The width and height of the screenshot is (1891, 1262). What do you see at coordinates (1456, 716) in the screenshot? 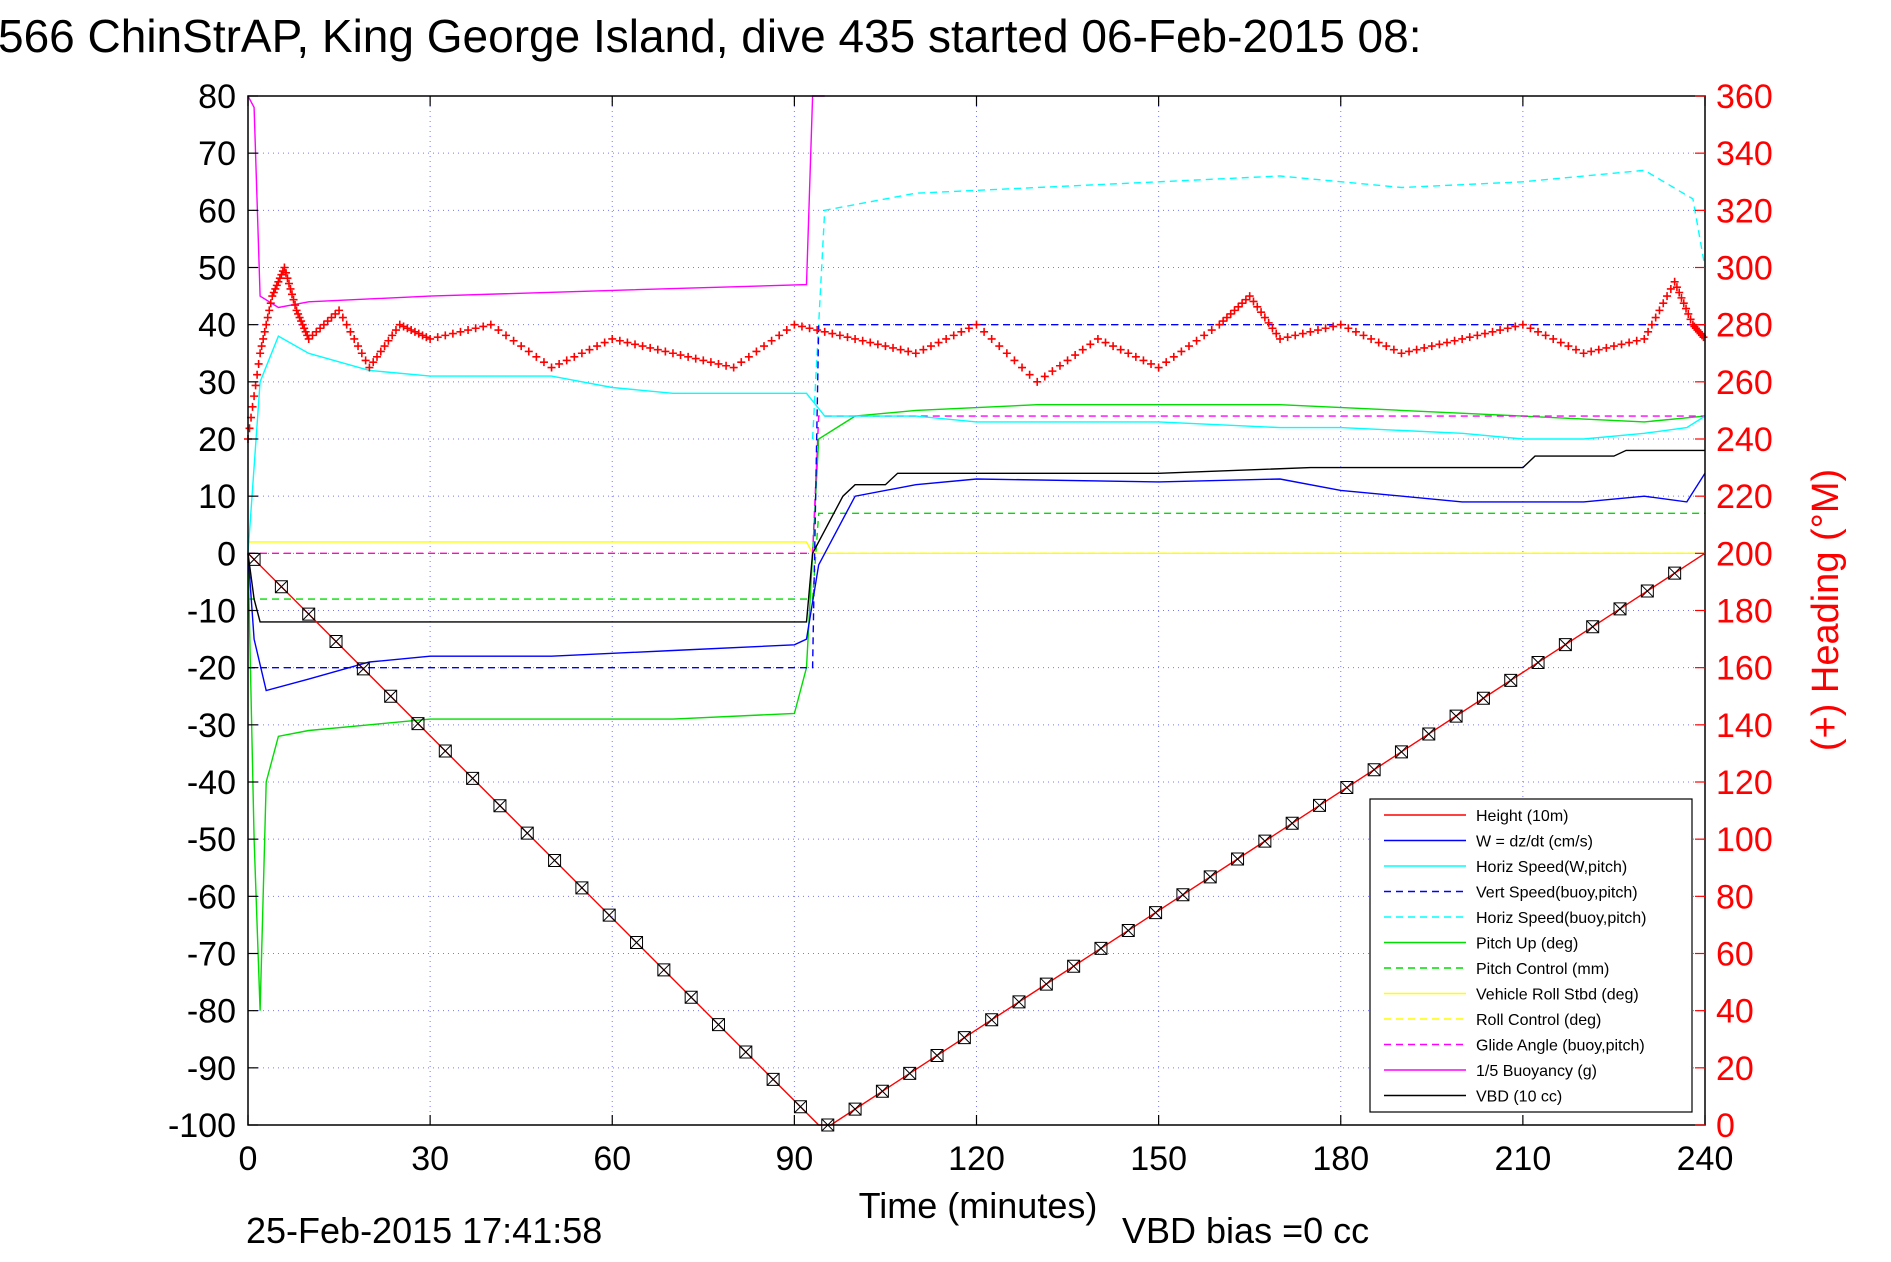
I see `height-marker-1990` at bounding box center [1456, 716].